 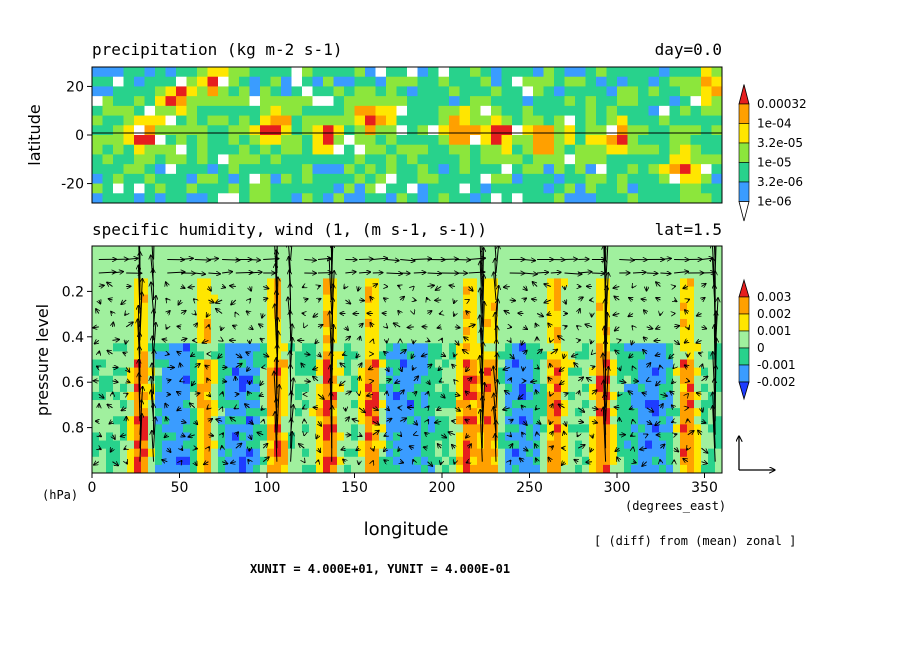 I want to click on humidity-x-tick-label: 300, so click(x=617, y=488).